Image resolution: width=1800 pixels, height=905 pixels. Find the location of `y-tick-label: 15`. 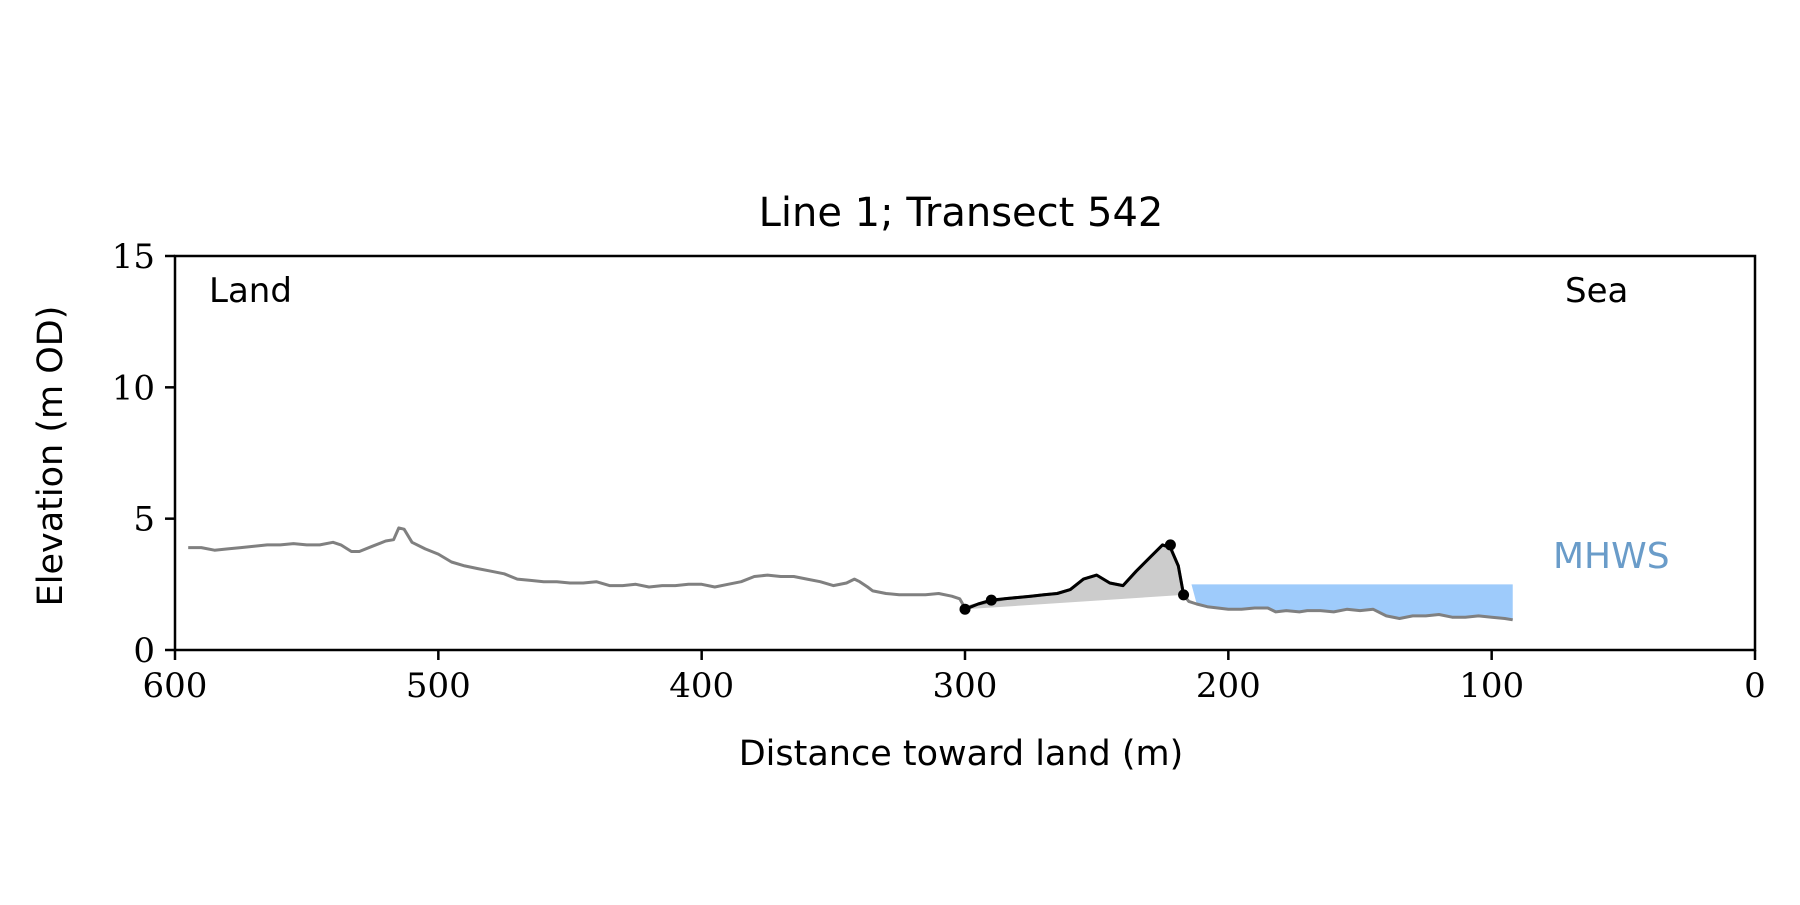

y-tick-label: 15 is located at coordinates (133, 257).